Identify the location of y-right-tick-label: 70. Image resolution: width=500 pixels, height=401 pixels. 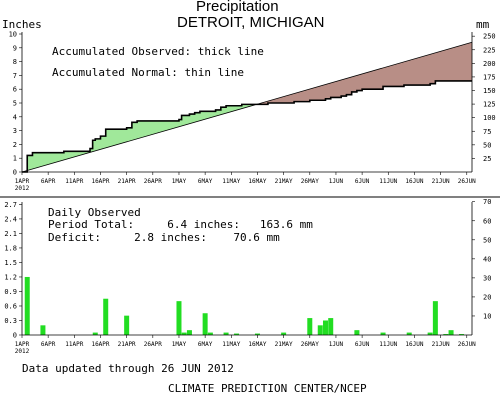
(487, 202).